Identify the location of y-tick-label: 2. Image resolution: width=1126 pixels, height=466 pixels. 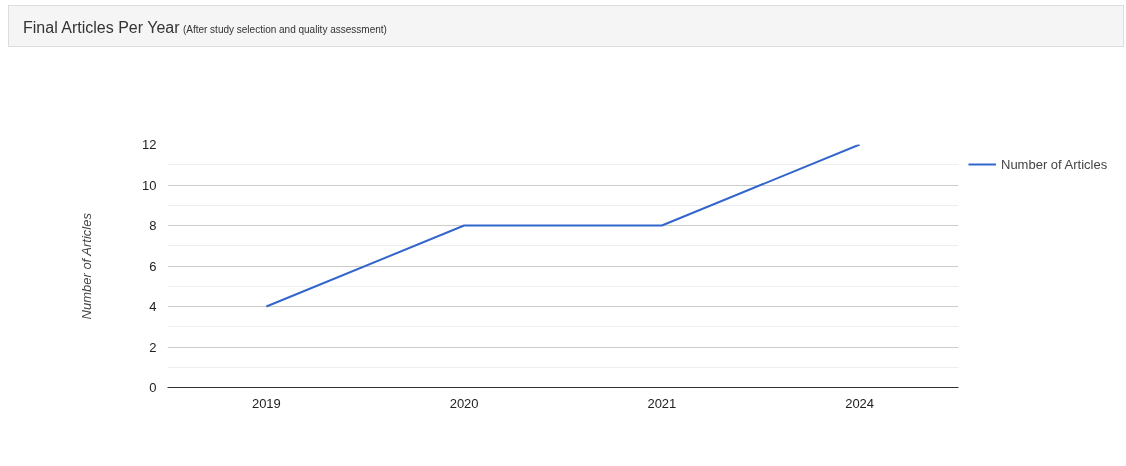
(153, 347).